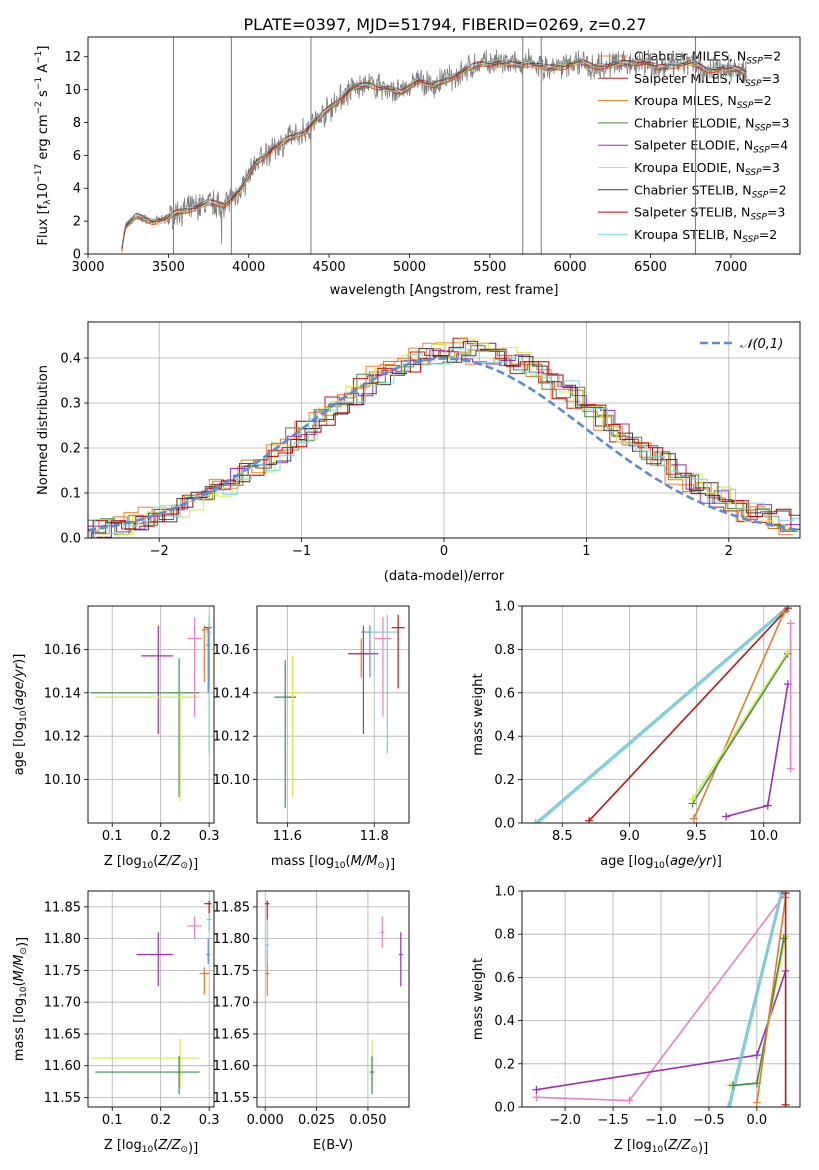 Image resolution: width=819 pixels, height=1170 pixels. I want to click on y-tick-label: 4, so click(77, 189).